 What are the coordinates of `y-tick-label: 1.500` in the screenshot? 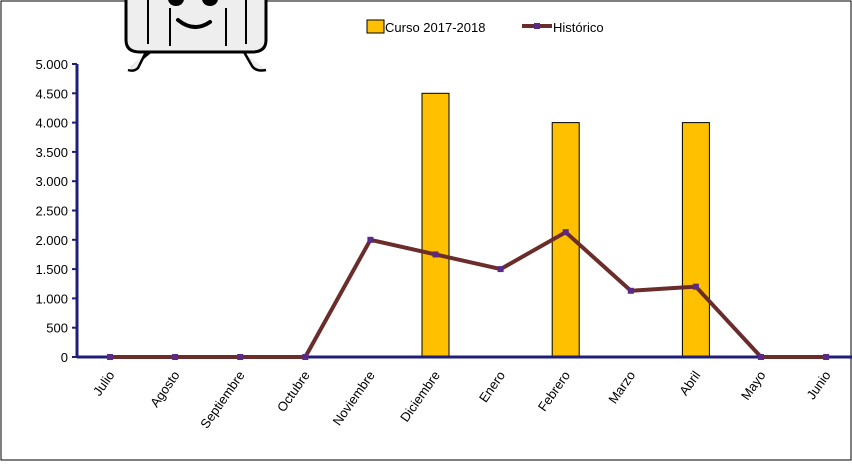 It's located at (51, 269).